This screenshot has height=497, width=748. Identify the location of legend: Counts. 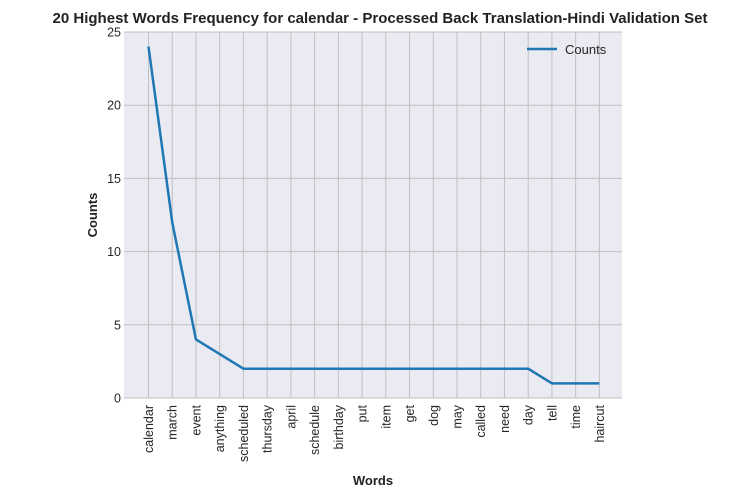
(567, 49).